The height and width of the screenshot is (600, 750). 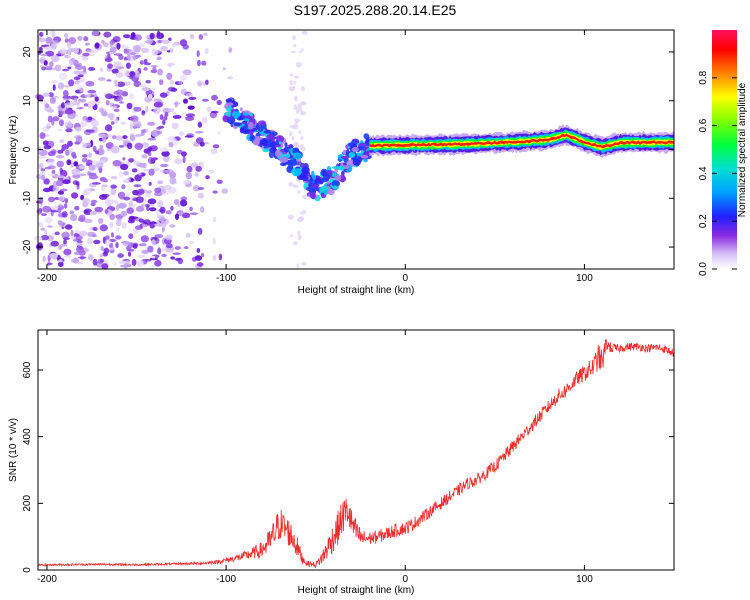 What do you see at coordinates (226, 579) in the screenshot?
I see `x-tick-label: -100` at bounding box center [226, 579].